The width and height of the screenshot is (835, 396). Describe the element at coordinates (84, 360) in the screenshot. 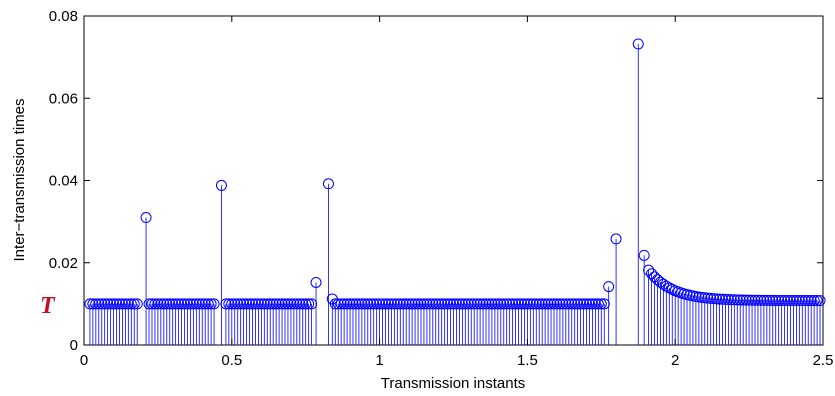

I see `x-tick-label: 0` at that location.